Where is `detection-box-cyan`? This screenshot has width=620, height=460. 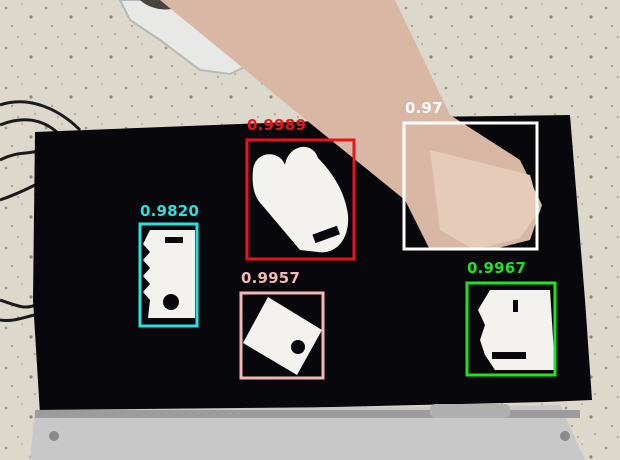 detection-box-cyan is located at coordinates (168, 275).